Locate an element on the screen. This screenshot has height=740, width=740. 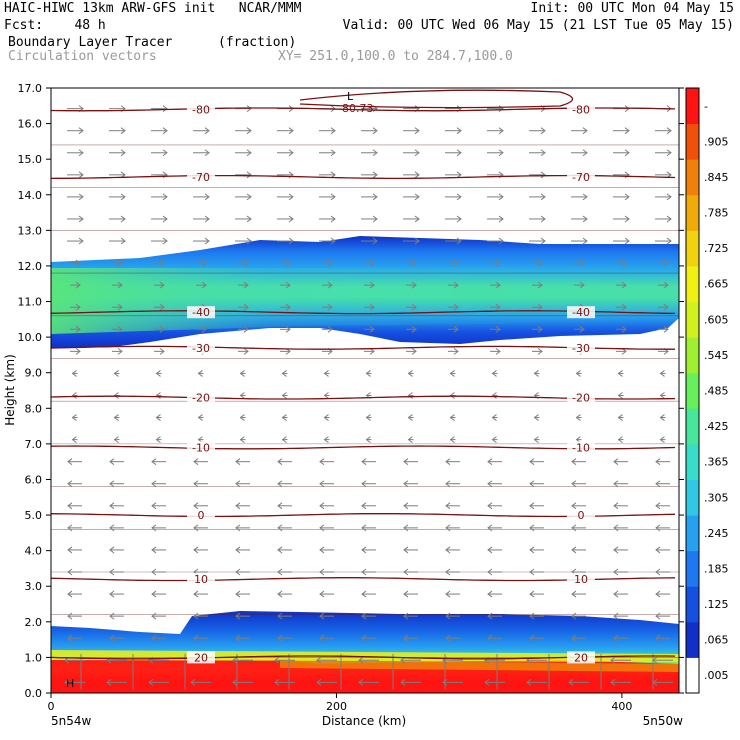
colorbar-label: .845 is located at coordinates (716, 177).